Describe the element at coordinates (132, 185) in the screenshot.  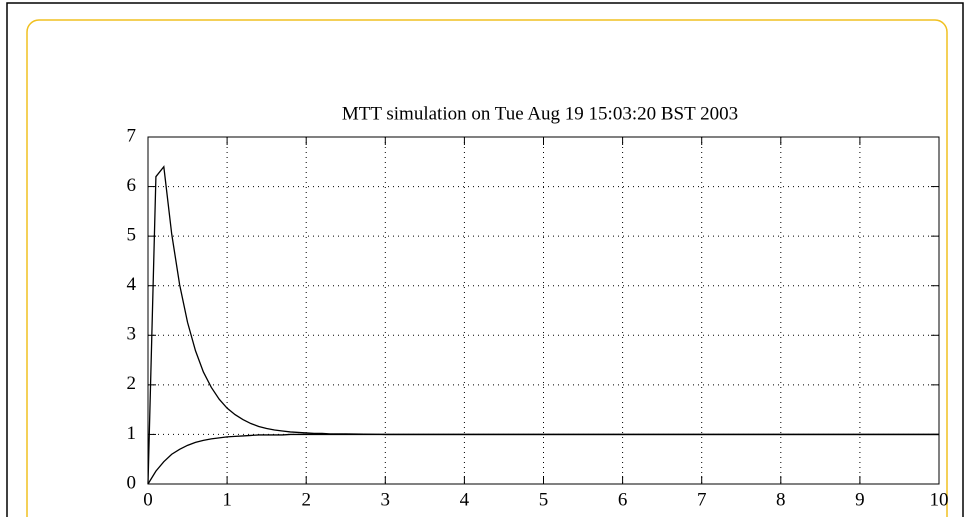
I see `y-tick-label: 6` at that location.